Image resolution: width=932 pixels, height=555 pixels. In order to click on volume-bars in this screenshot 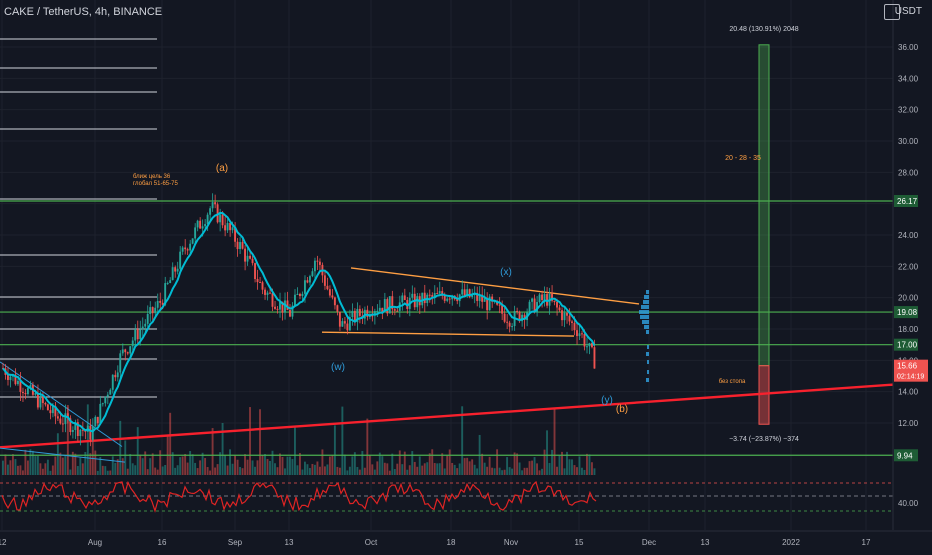, I will do `click(299, 439)`.